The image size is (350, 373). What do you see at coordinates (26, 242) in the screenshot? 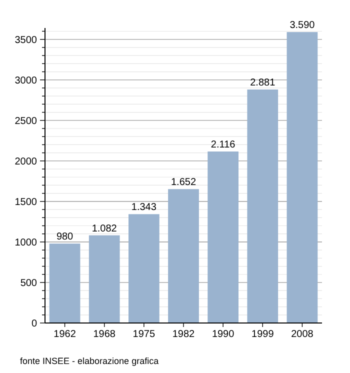
I see `y-tick-label: 1000` at bounding box center [26, 242].